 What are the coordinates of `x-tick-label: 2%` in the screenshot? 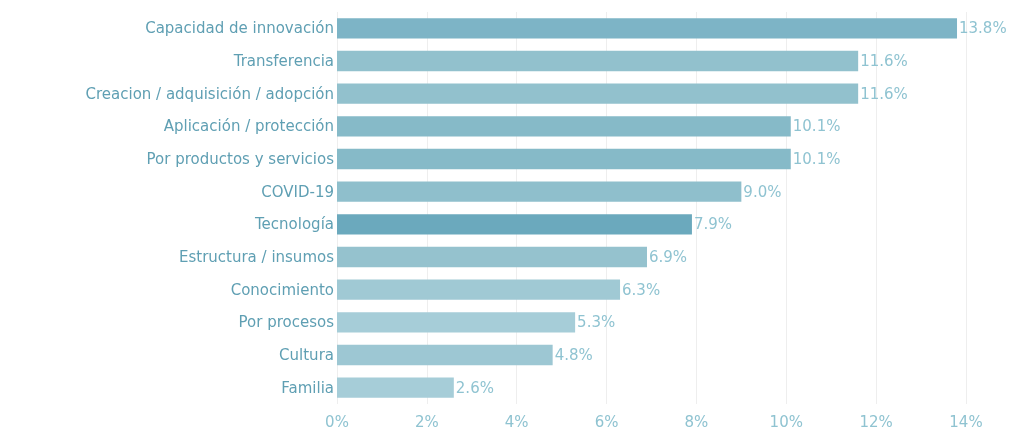 It's located at (426, 421).